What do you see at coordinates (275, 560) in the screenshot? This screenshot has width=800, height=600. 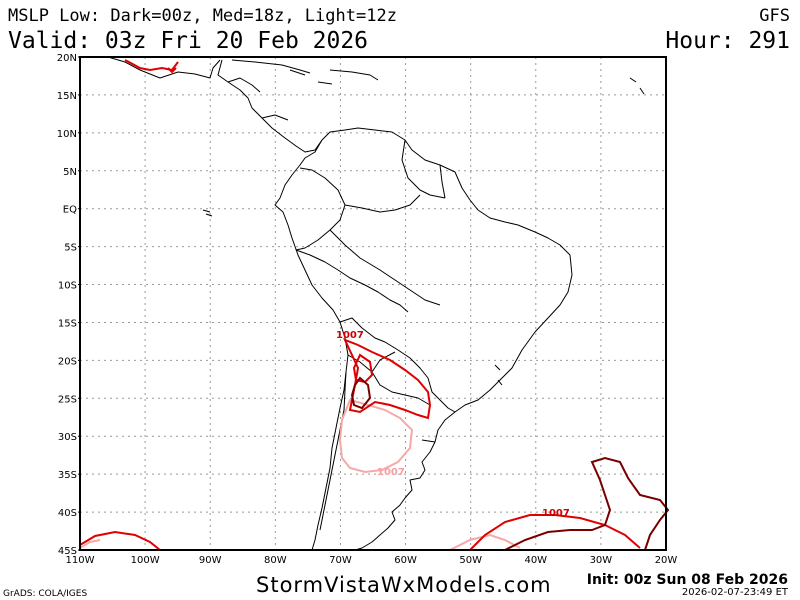 I see `lon-label: 80W` at bounding box center [275, 560].